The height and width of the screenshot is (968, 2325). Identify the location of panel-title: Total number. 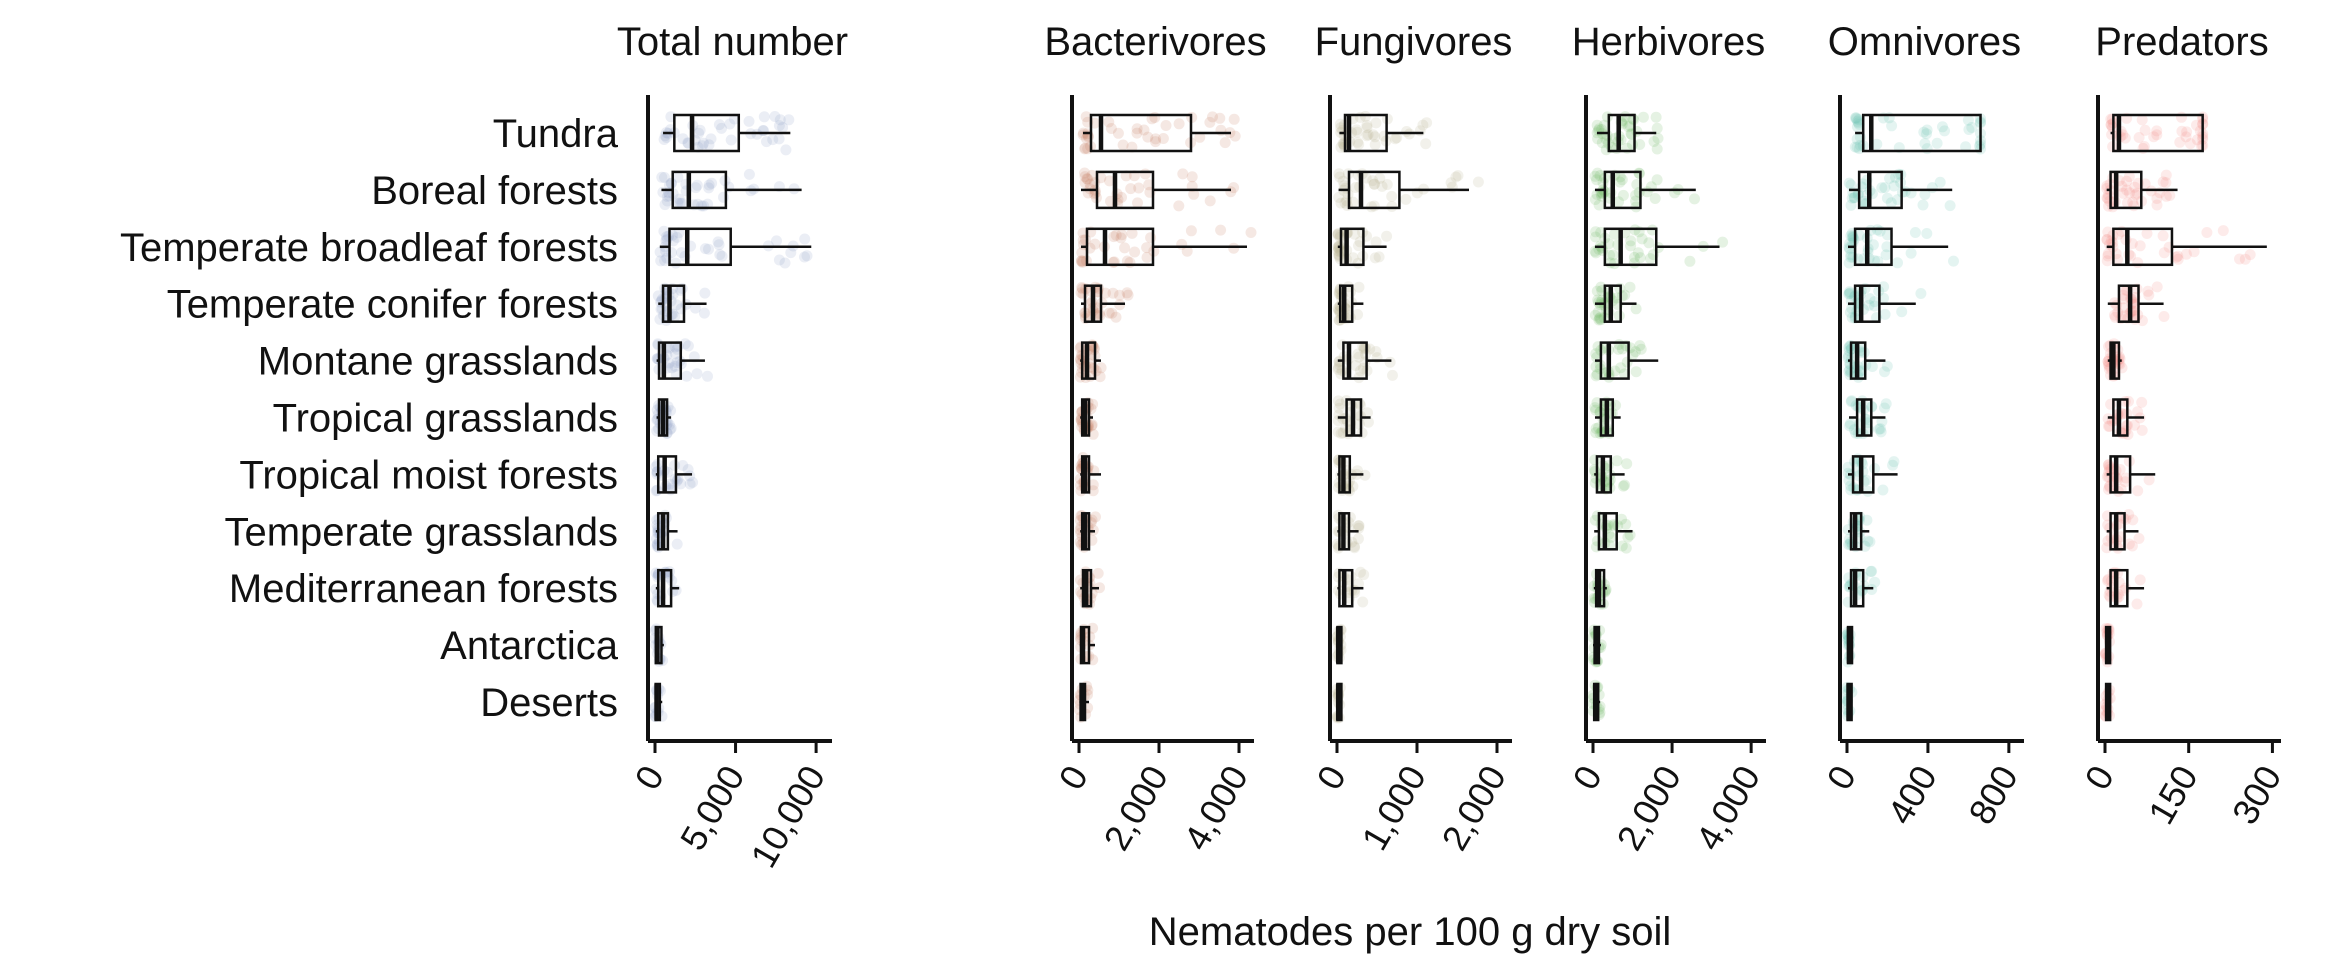
(732, 42).